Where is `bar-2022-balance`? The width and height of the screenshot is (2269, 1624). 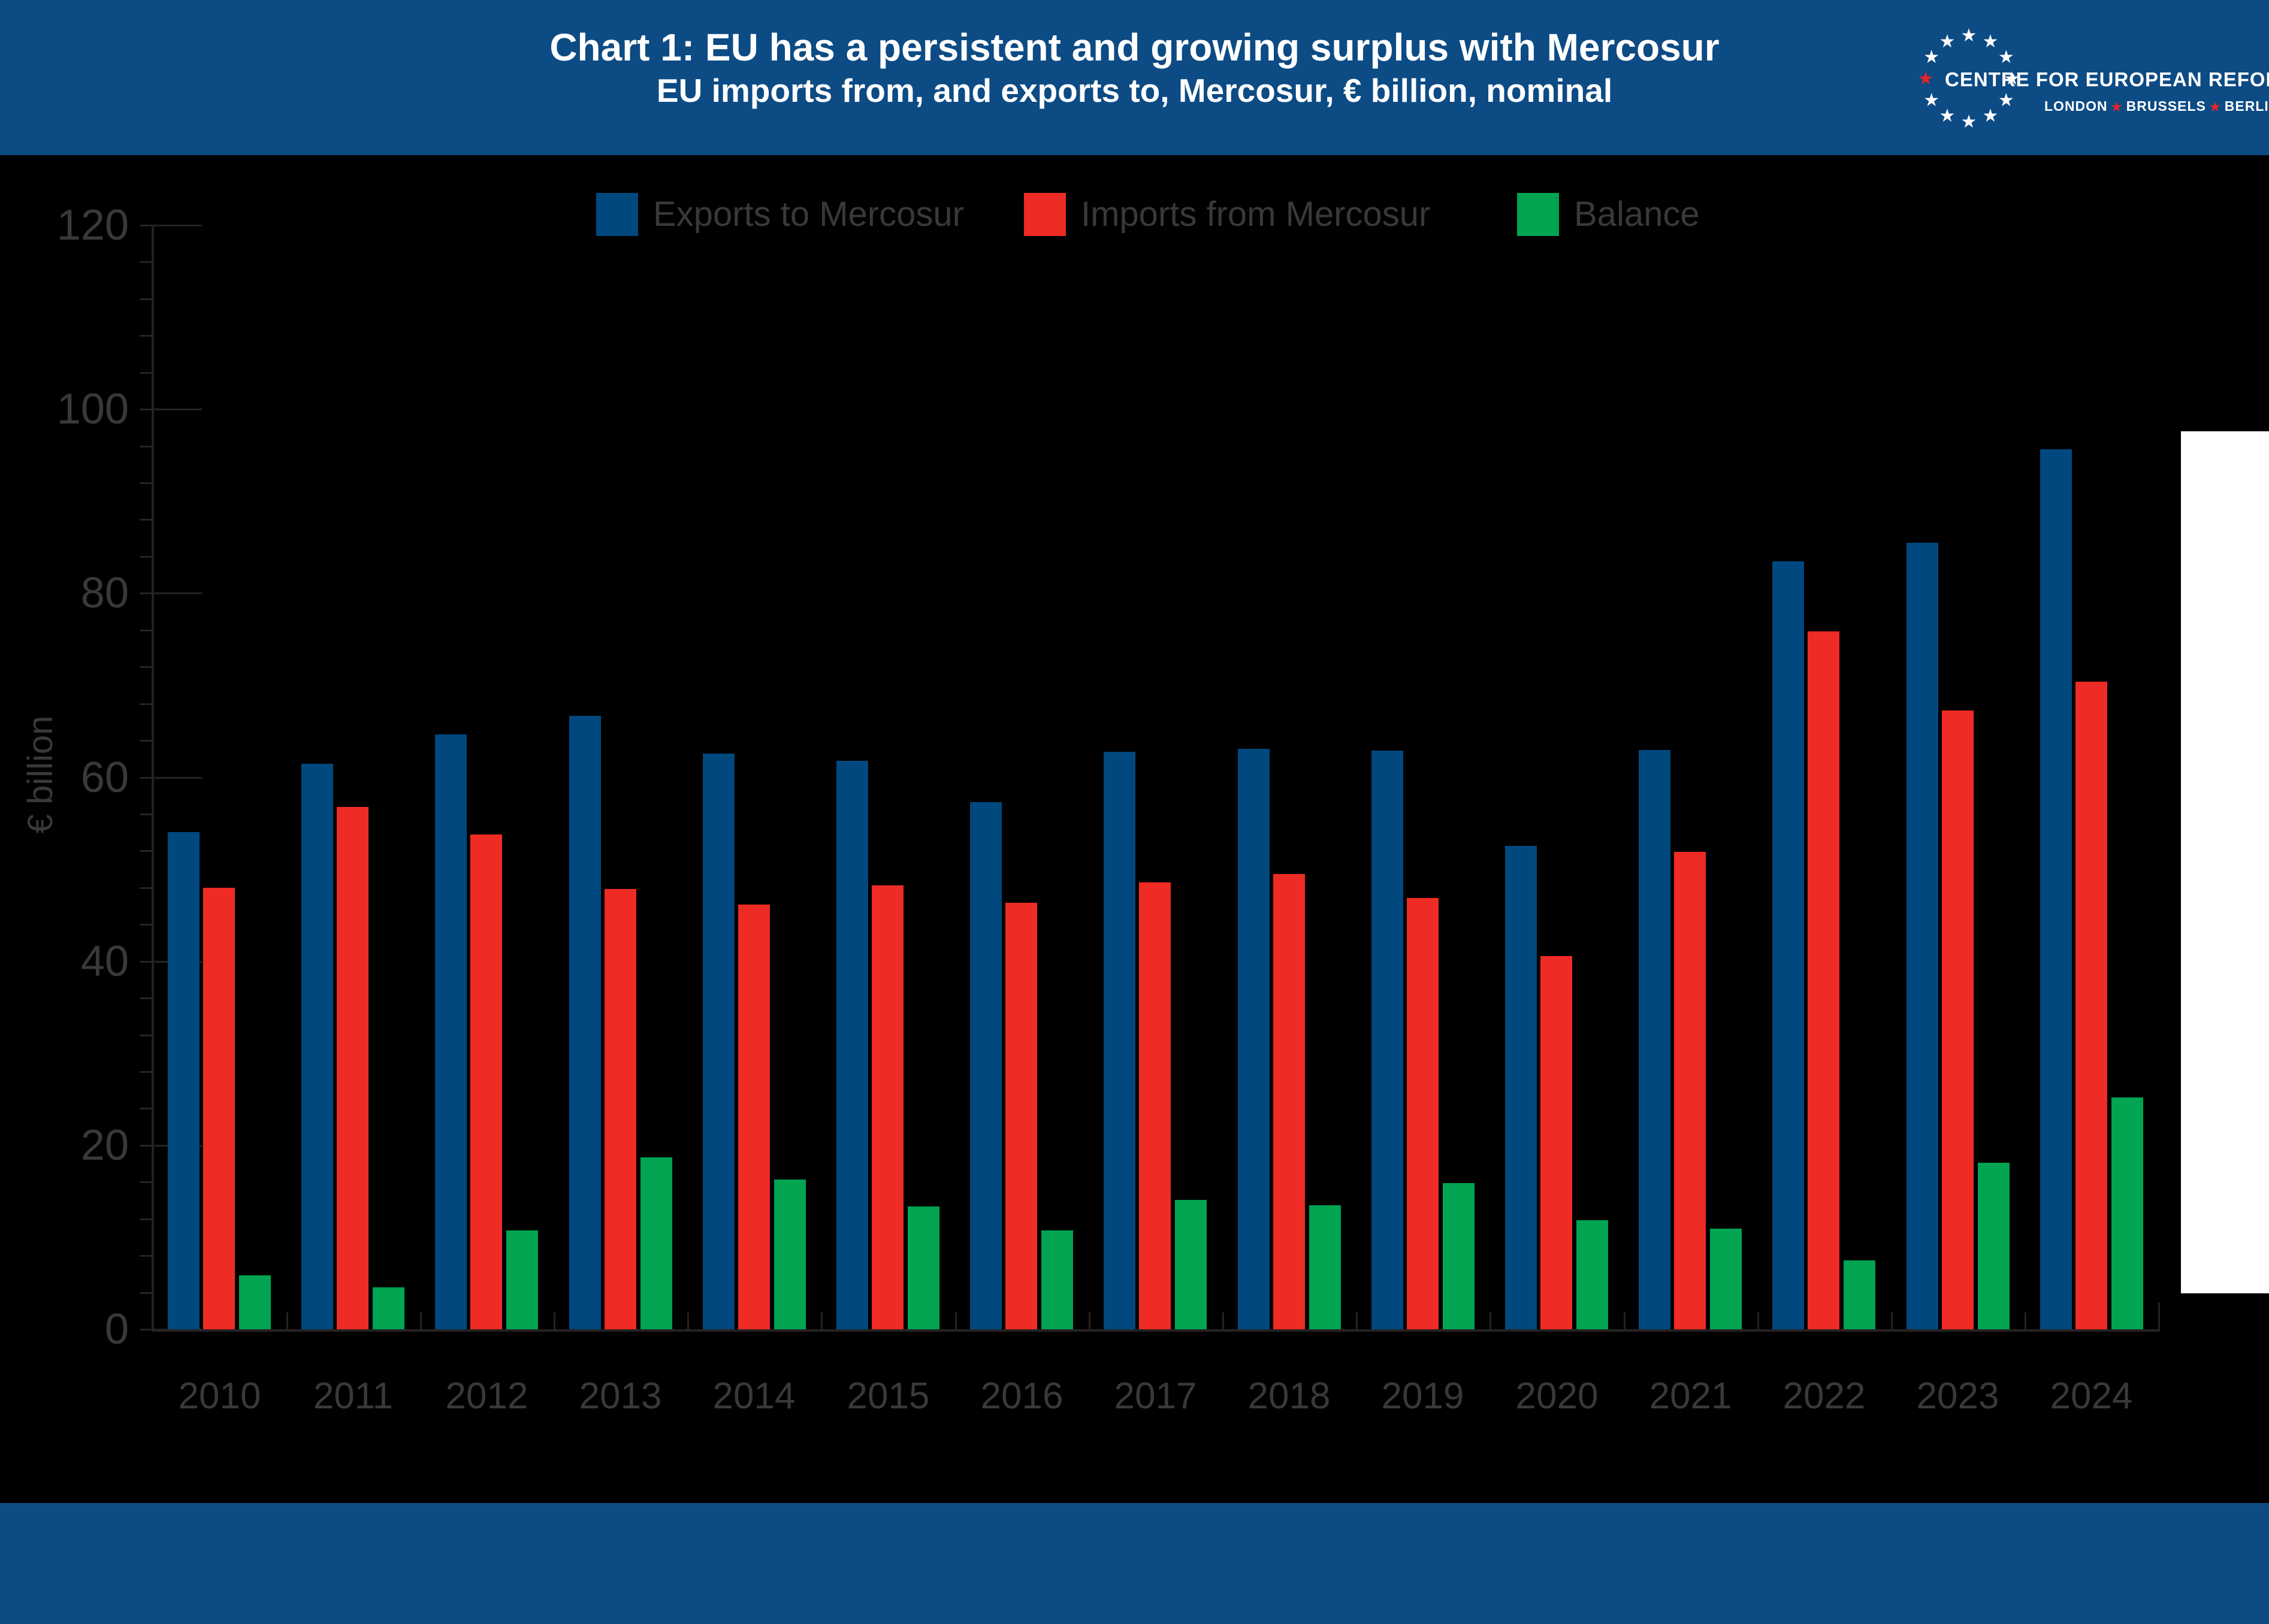 bar-2022-balance is located at coordinates (1859, 1295).